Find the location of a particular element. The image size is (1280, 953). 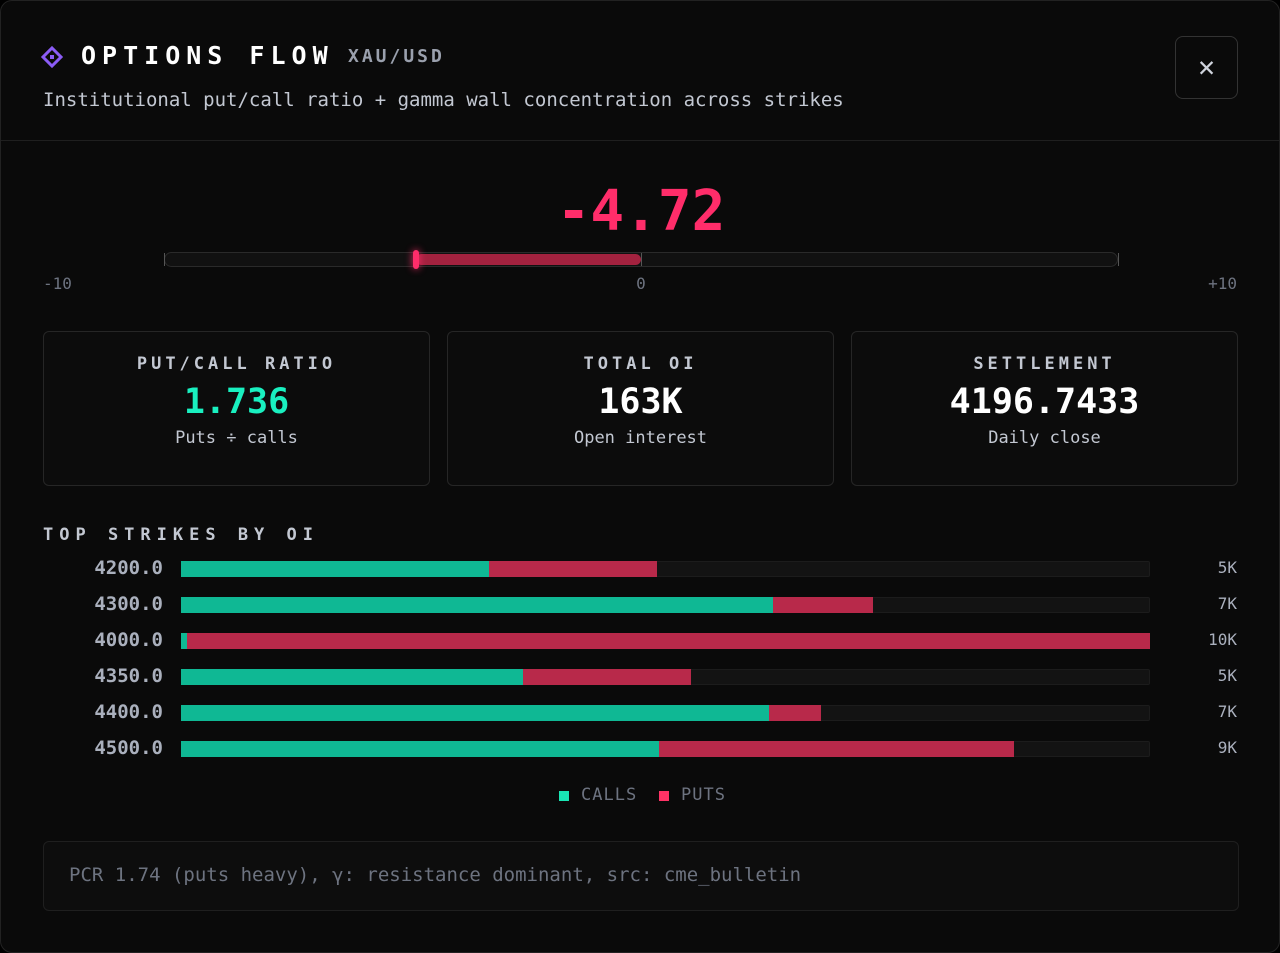

stat-card: PUT/CALL RATIO 1.736 Puts ÷ calls is located at coordinates (236, 408).